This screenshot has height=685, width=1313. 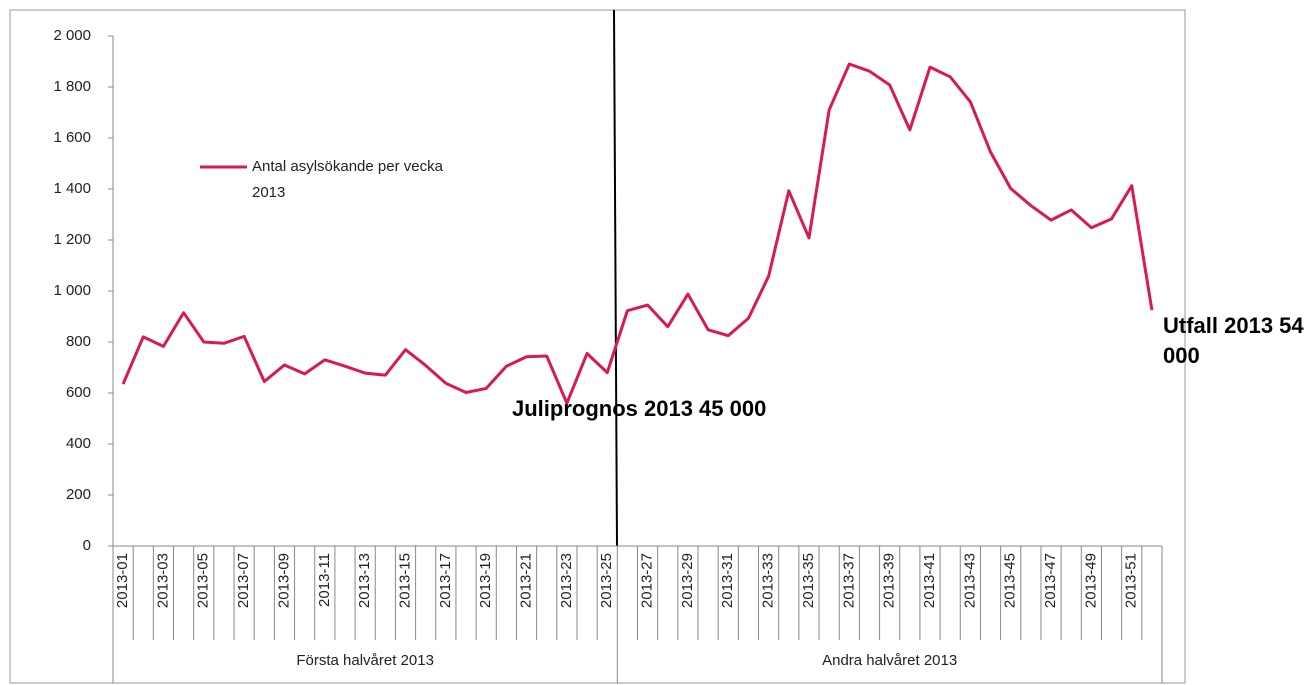 I want to click on x-tick-label: 2013-21, so click(x=526, y=580).